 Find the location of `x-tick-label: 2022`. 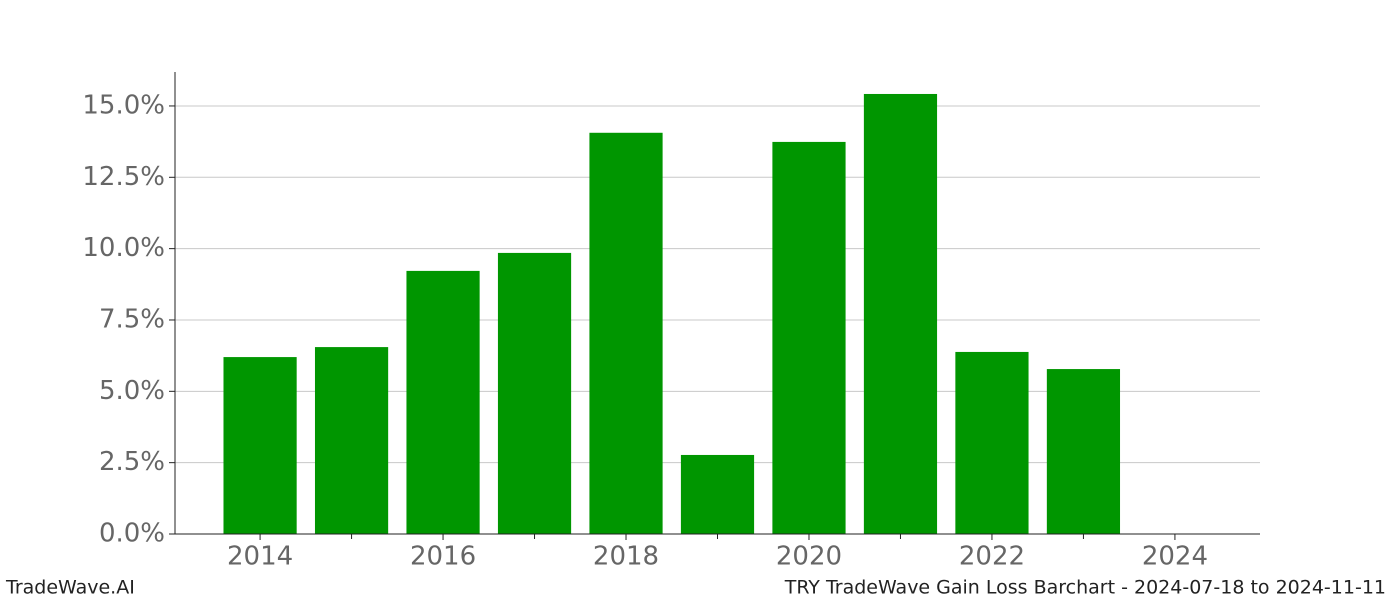

x-tick-label: 2022 is located at coordinates (992, 557).